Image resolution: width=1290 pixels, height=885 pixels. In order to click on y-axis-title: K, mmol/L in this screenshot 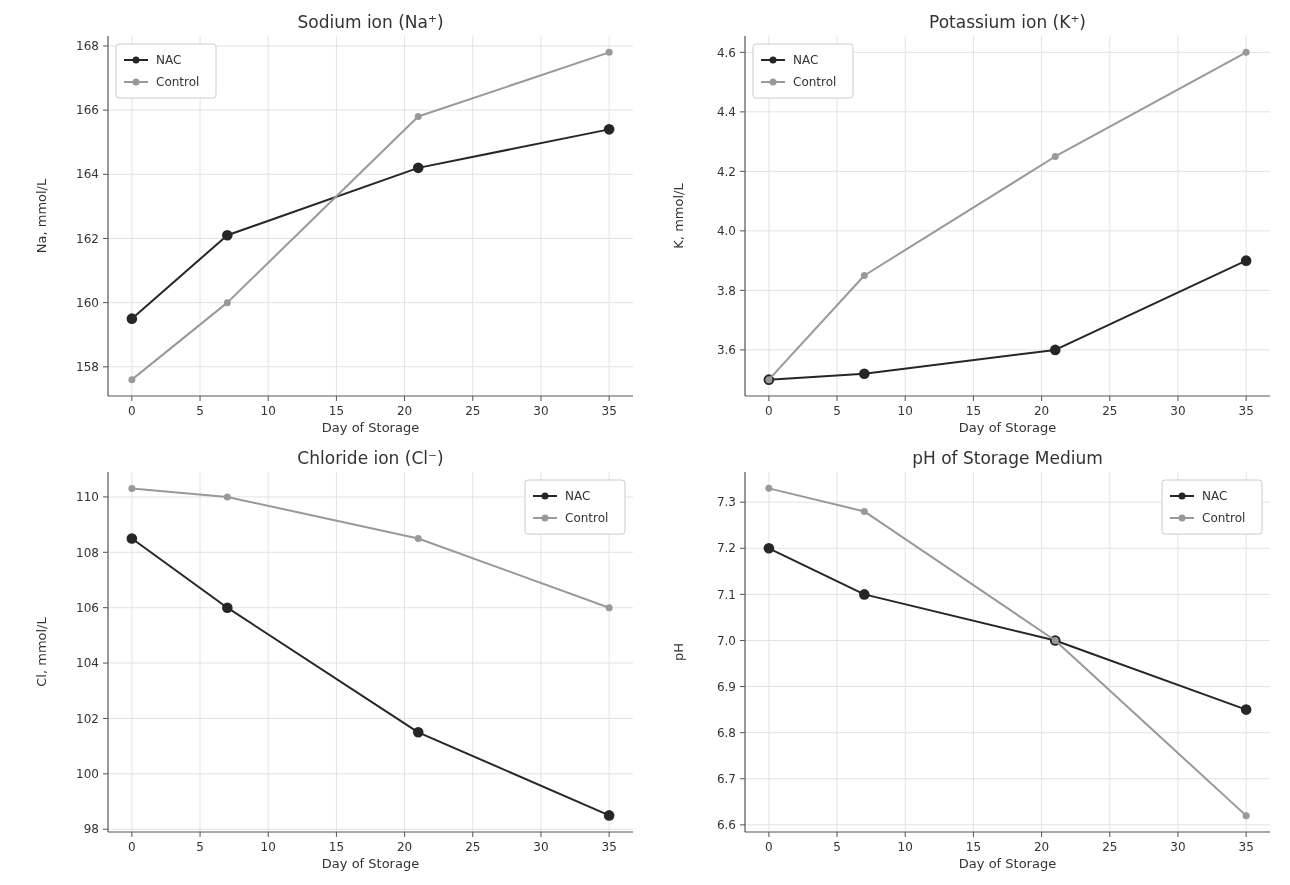, I will do `click(678, 215)`.